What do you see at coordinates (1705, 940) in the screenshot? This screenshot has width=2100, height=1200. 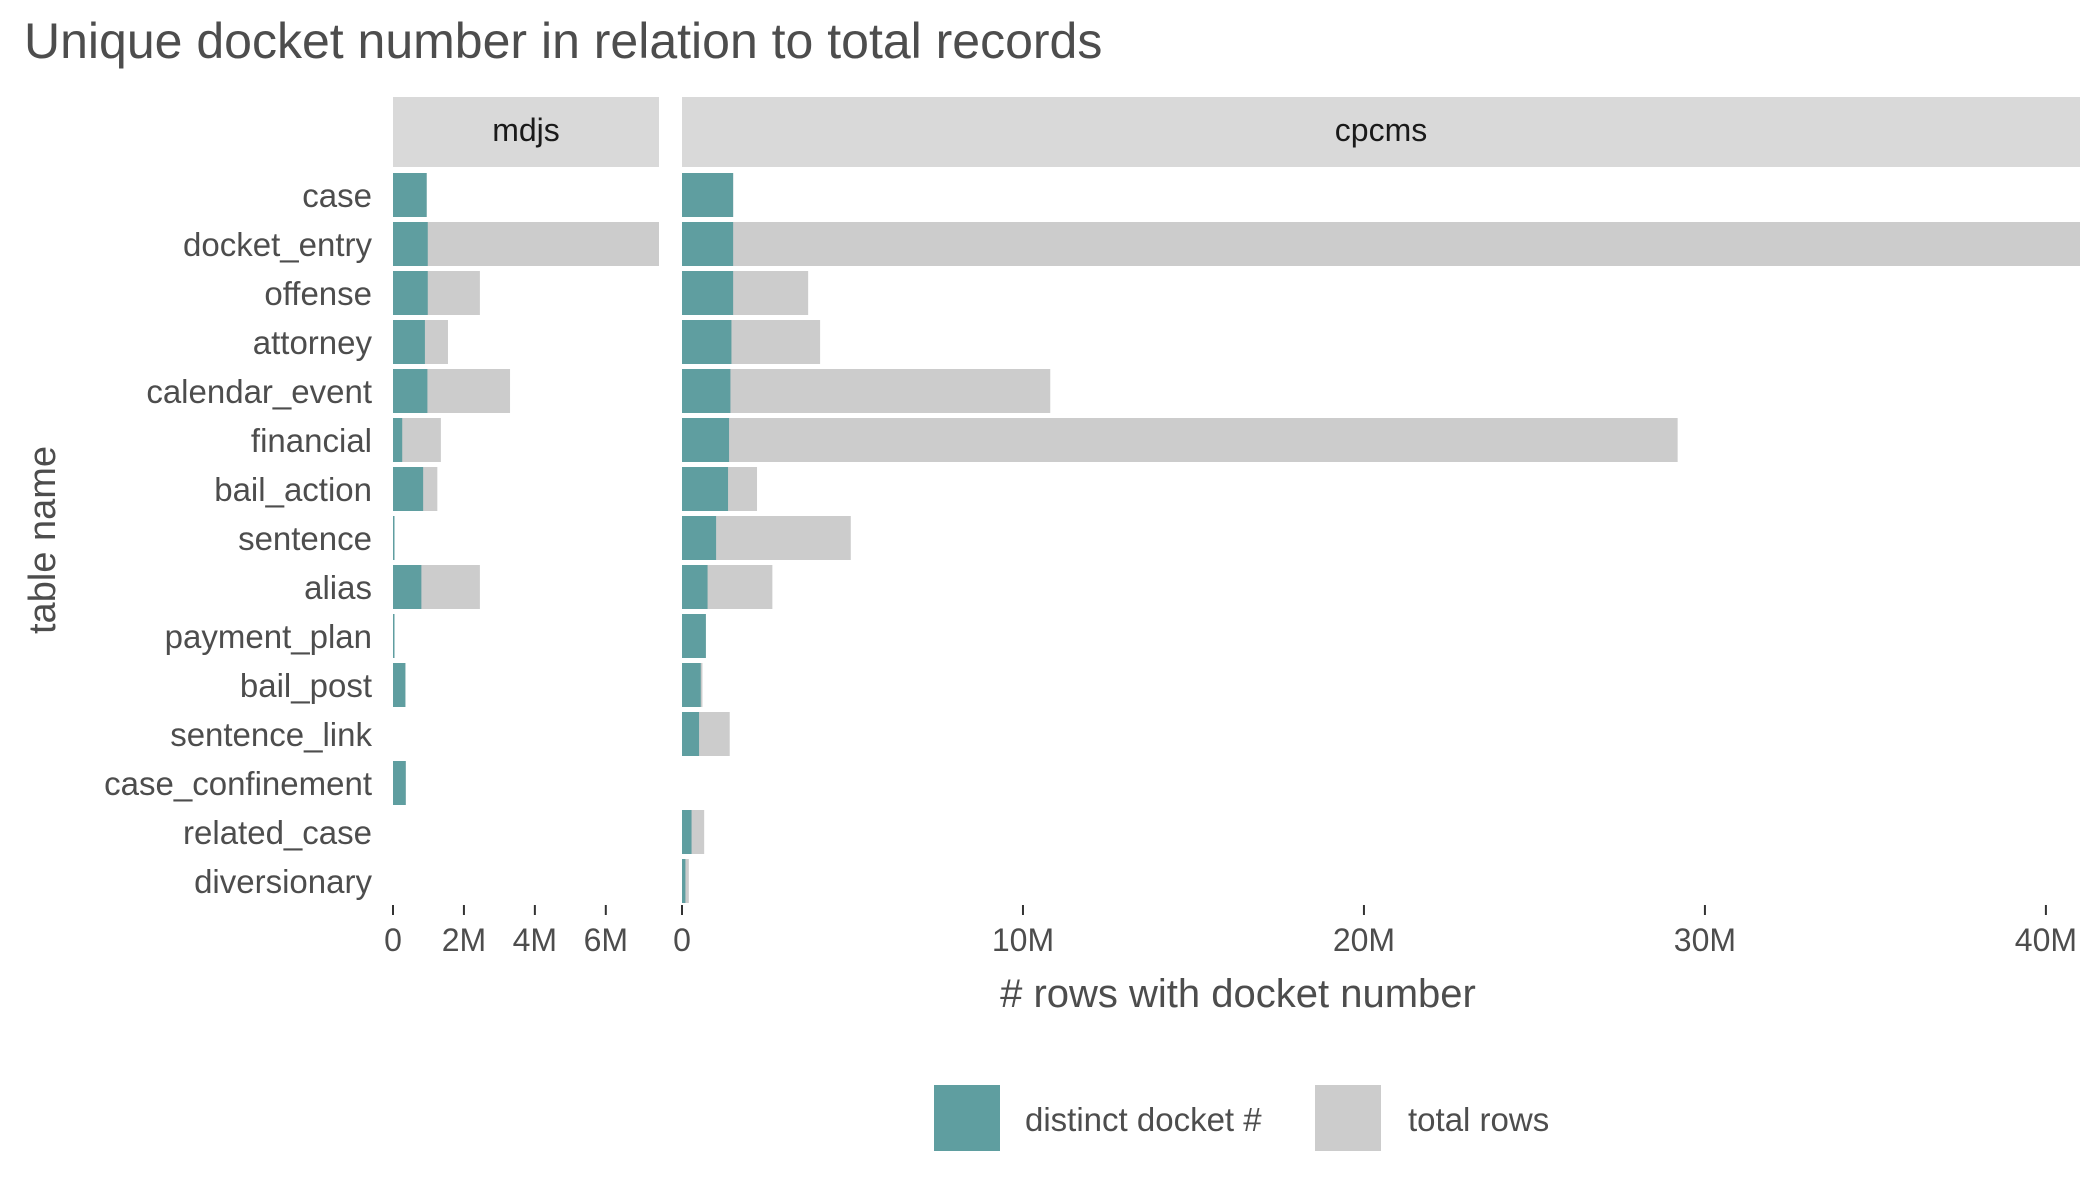 I see `x-tick-label: 30M` at bounding box center [1705, 940].